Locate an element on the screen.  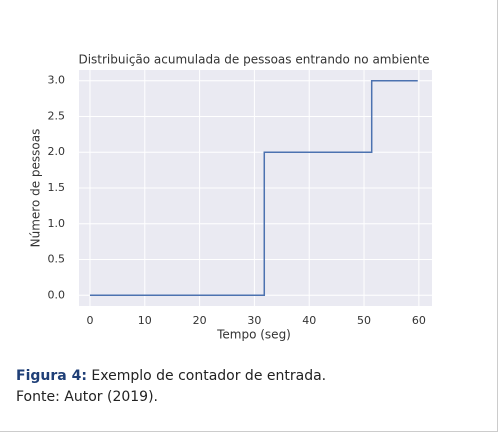
x-tick-label: 10 is located at coordinates (145, 320).